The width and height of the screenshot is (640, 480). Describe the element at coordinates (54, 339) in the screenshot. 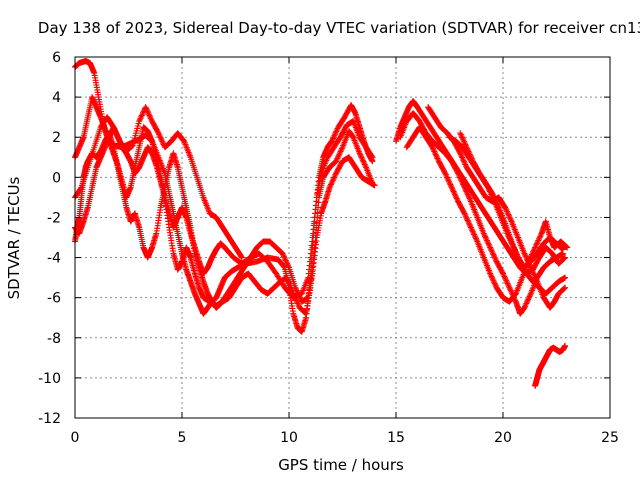

I see `y-tick-label: -8` at that location.